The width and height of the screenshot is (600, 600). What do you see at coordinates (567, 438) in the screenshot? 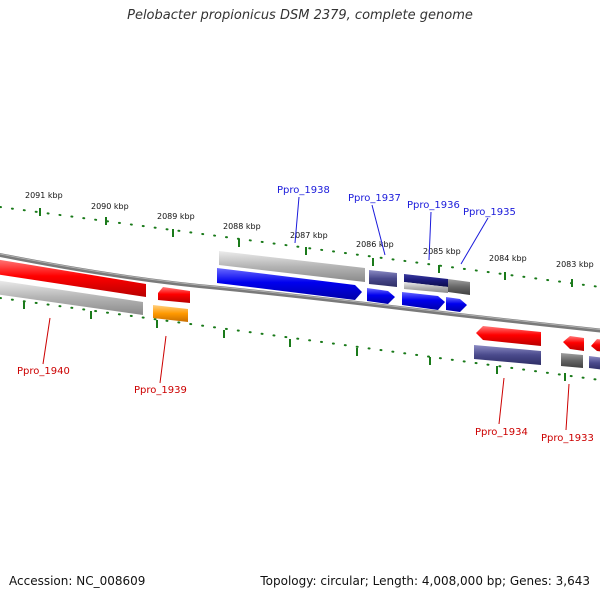
I see `gene-label: Ppro_1933` at bounding box center [567, 438].